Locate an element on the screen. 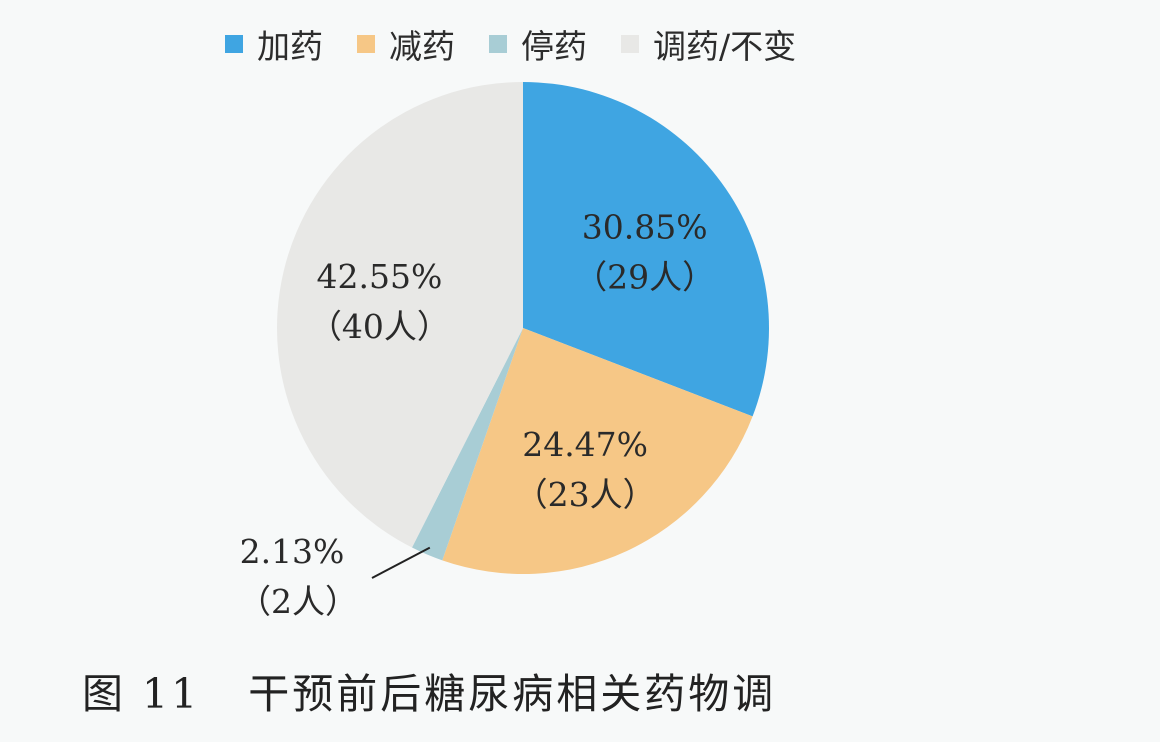 This screenshot has width=1160, height=742. legend-swatch-reduce is located at coordinates (366, 44).